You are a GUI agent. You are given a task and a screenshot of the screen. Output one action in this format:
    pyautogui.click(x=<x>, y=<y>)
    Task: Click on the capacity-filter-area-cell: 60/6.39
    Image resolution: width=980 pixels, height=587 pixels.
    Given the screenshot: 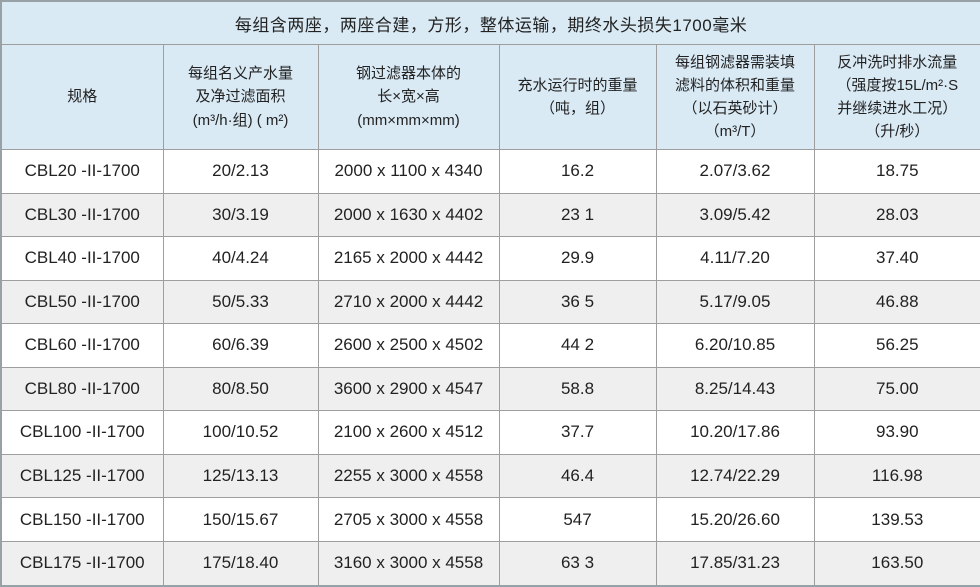 What is the action you would take?
    pyautogui.click(x=240, y=345)
    